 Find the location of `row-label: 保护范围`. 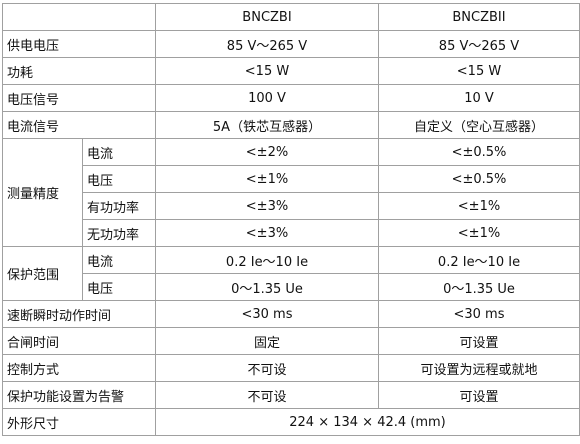

row-label: 保护范围 is located at coordinates (42, 273).